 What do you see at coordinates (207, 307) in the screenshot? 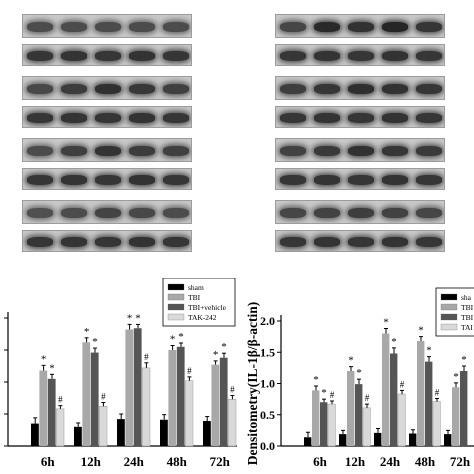
I see `legend-label: TBI+vehicle` at bounding box center [207, 307].